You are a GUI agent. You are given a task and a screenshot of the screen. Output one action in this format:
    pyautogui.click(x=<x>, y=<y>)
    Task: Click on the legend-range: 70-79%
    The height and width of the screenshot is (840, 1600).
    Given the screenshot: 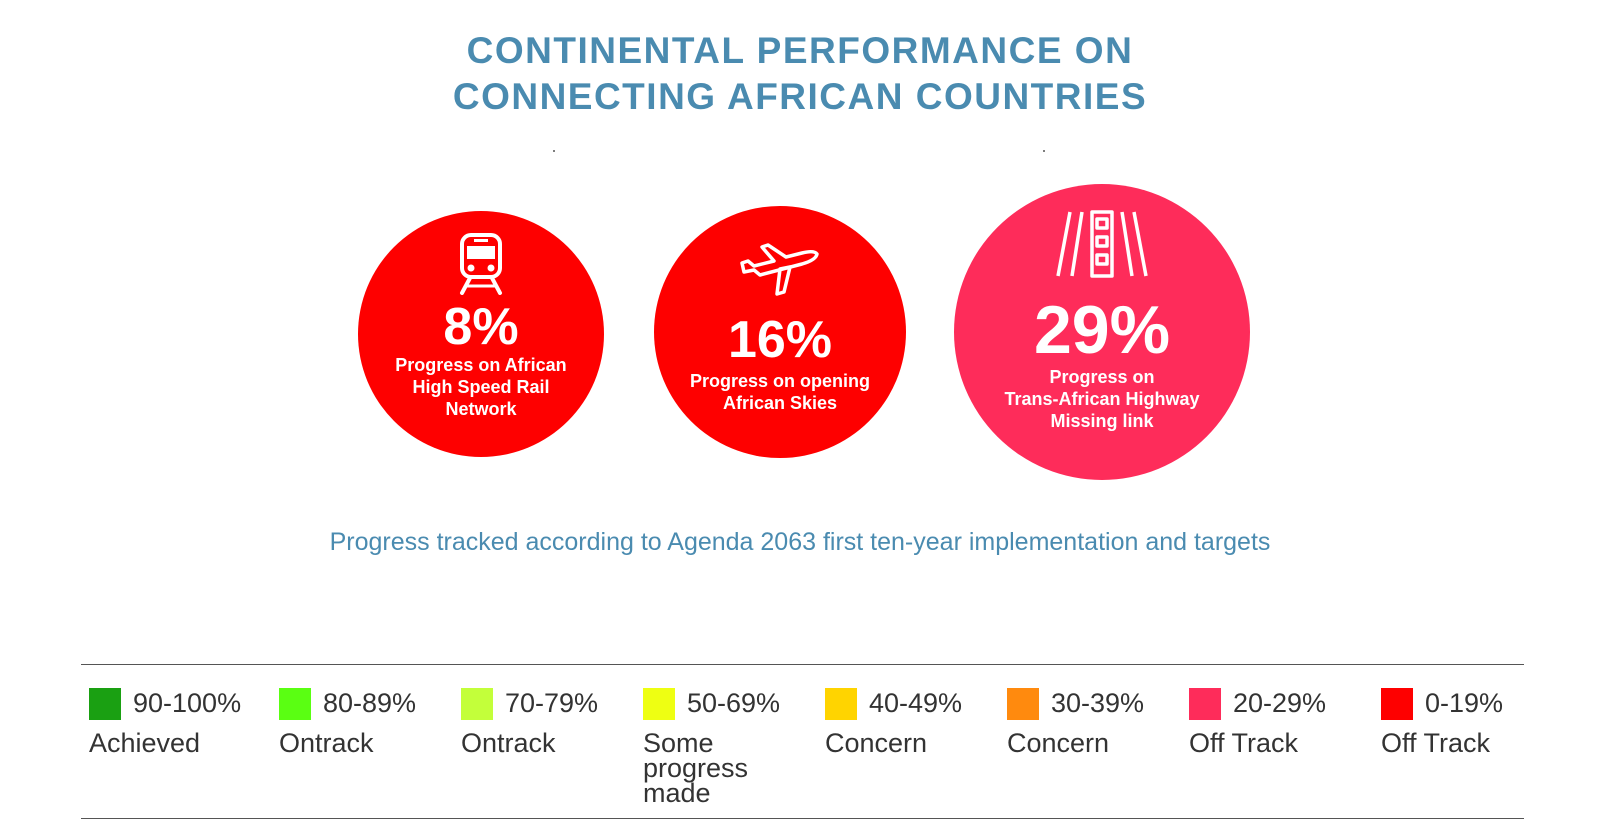 What is the action you would take?
    pyautogui.click(x=552, y=703)
    